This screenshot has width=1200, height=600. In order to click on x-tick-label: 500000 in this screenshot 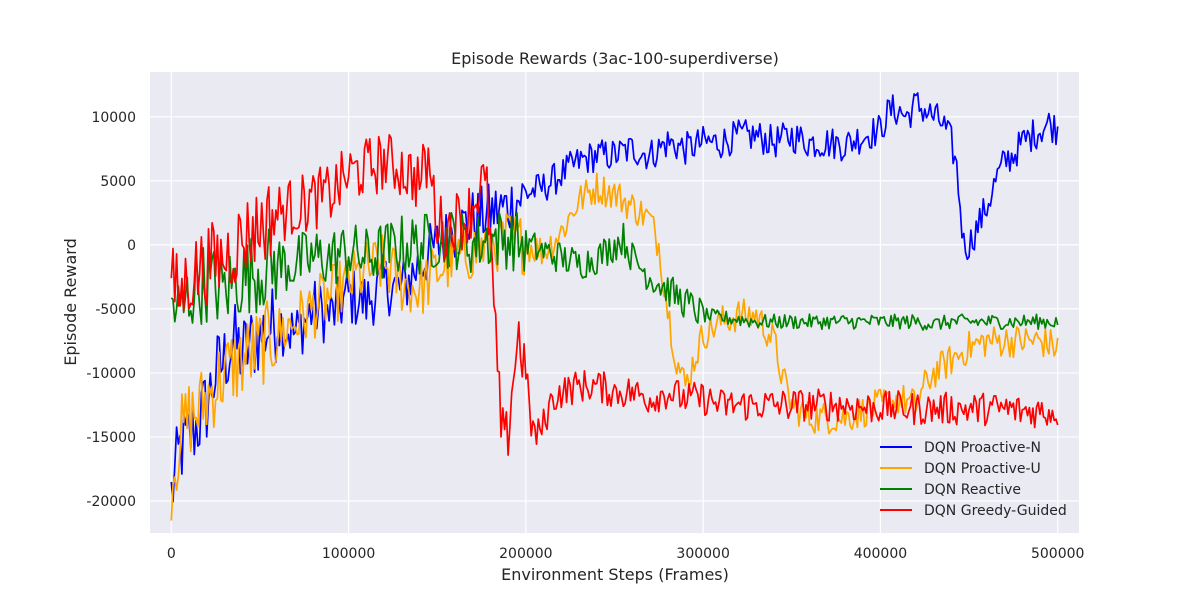, I will do `click(1057, 554)`.